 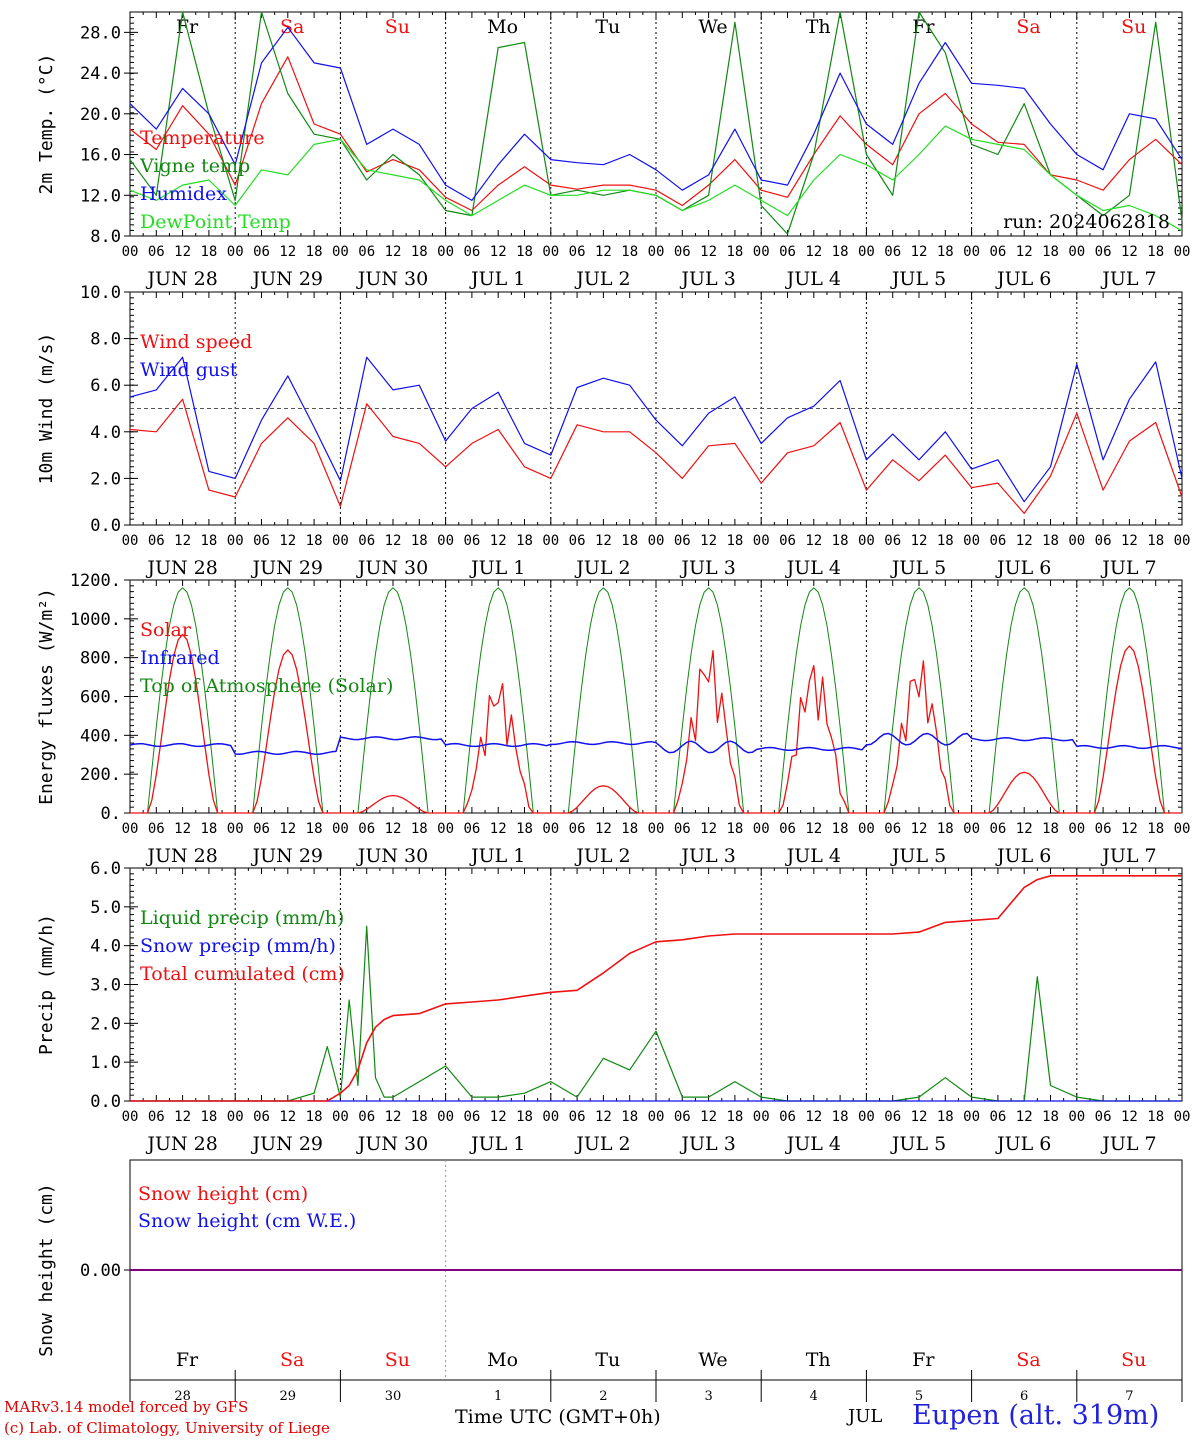 I want to click on wind-ylabel: 10m Wind (m/s), so click(x=46, y=409).